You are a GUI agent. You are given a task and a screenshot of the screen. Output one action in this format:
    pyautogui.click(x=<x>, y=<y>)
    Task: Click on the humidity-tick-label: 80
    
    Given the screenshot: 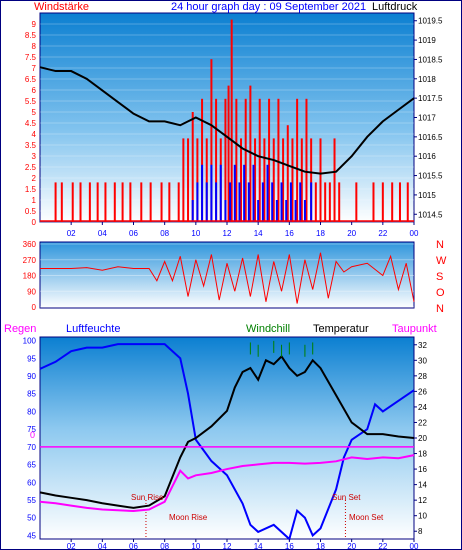 What is the action you would take?
    pyautogui.click(x=31, y=411)
    